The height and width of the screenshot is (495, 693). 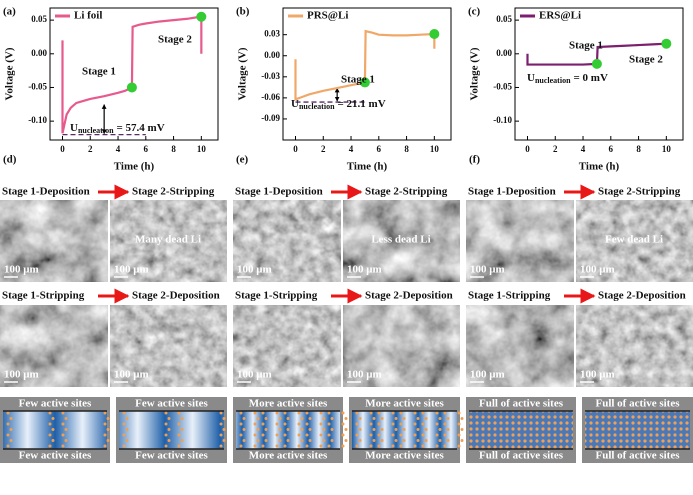 I want to click on panel-label: (b), so click(x=243, y=12).